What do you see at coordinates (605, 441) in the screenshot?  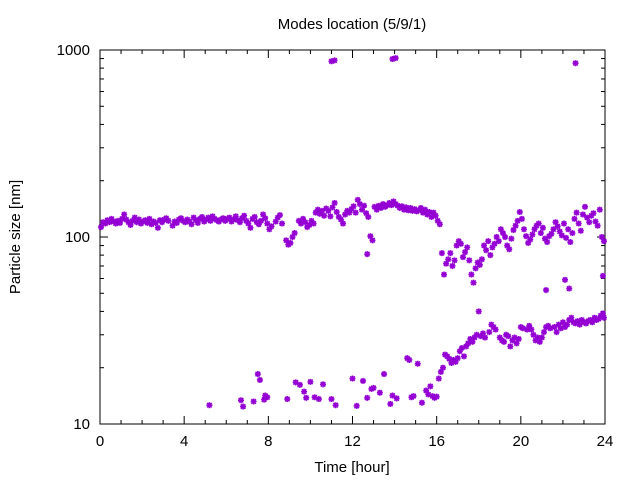 I see `x-tick-label: 24` at bounding box center [605, 441].